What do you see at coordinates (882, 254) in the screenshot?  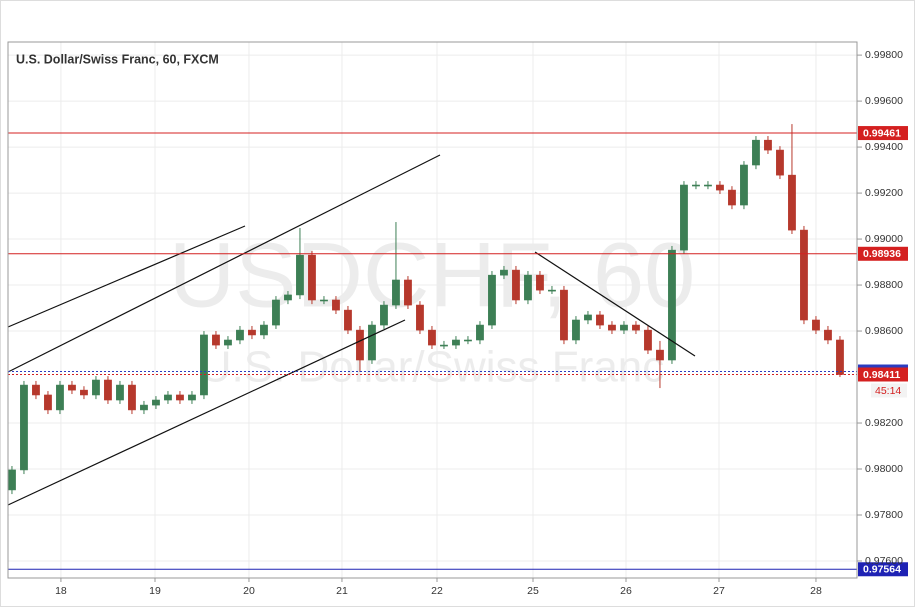 I see `level-label: 0.98936` at bounding box center [882, 254].